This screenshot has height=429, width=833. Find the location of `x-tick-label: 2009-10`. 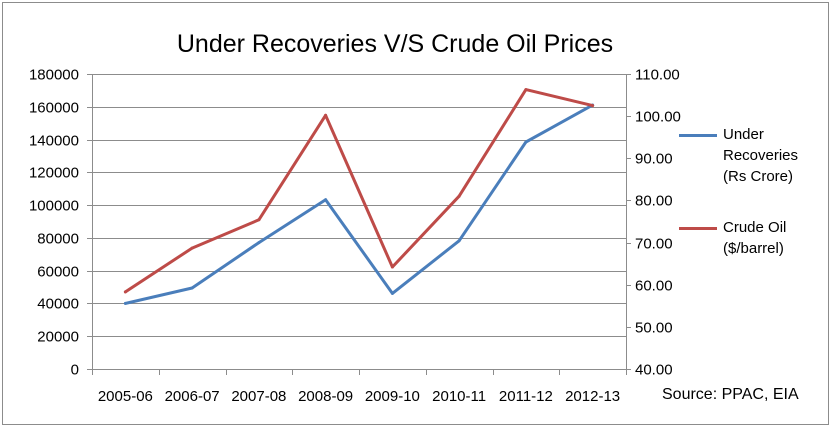

x-tick-label: 2009-10 is located at coordinates (392, 396).